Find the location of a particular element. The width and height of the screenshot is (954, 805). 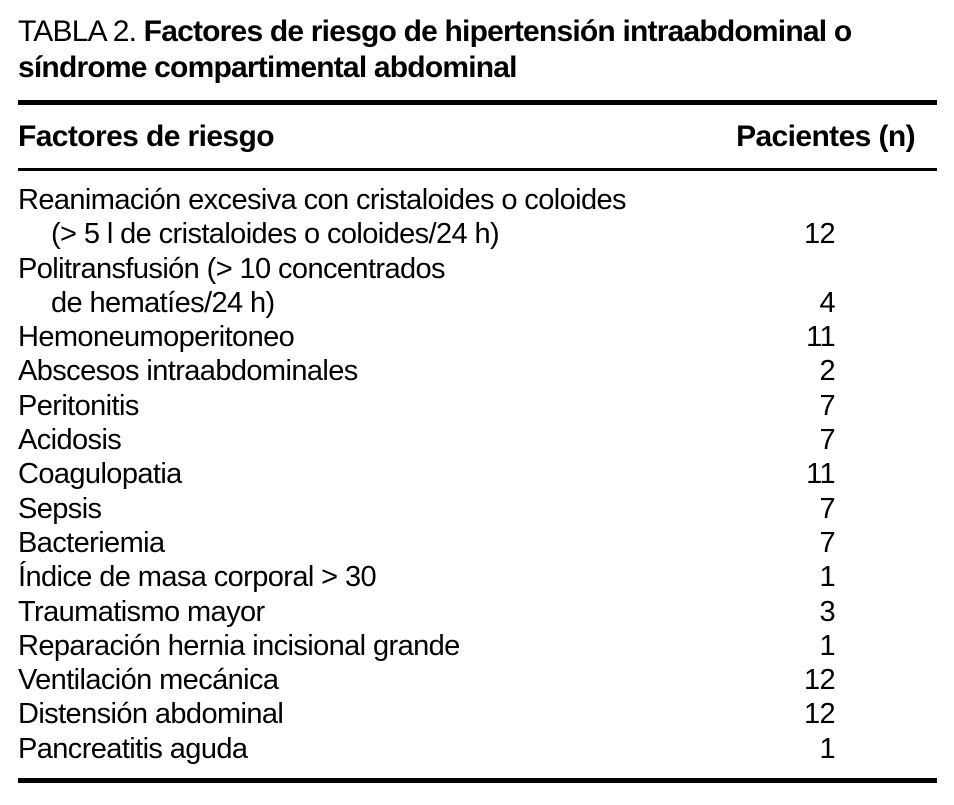

risk-factor-cell: Coagulopatia is located at coordinates (403, 474).